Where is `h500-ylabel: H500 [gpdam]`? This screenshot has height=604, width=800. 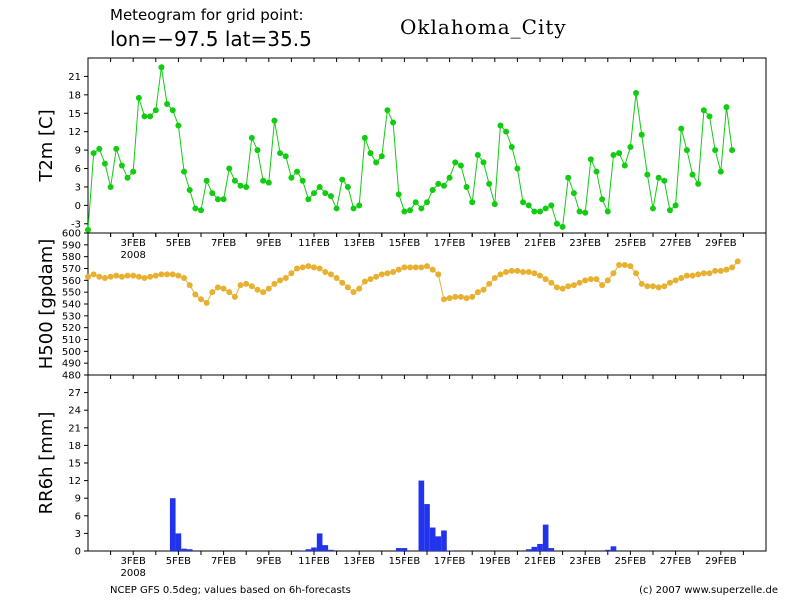 h500-ylabel: H500 [gpdam] is located at coordinates (46, 304).